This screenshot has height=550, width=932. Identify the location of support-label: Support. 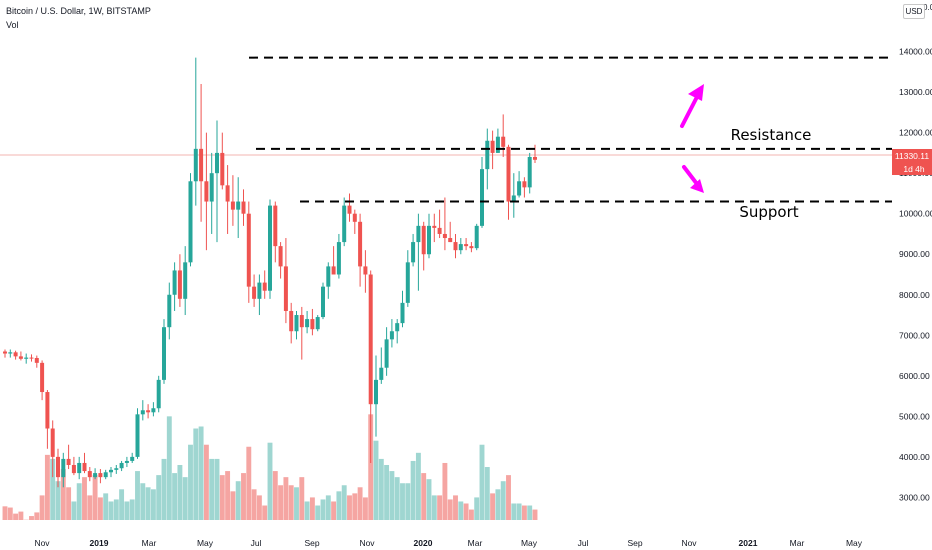
(768, 212).